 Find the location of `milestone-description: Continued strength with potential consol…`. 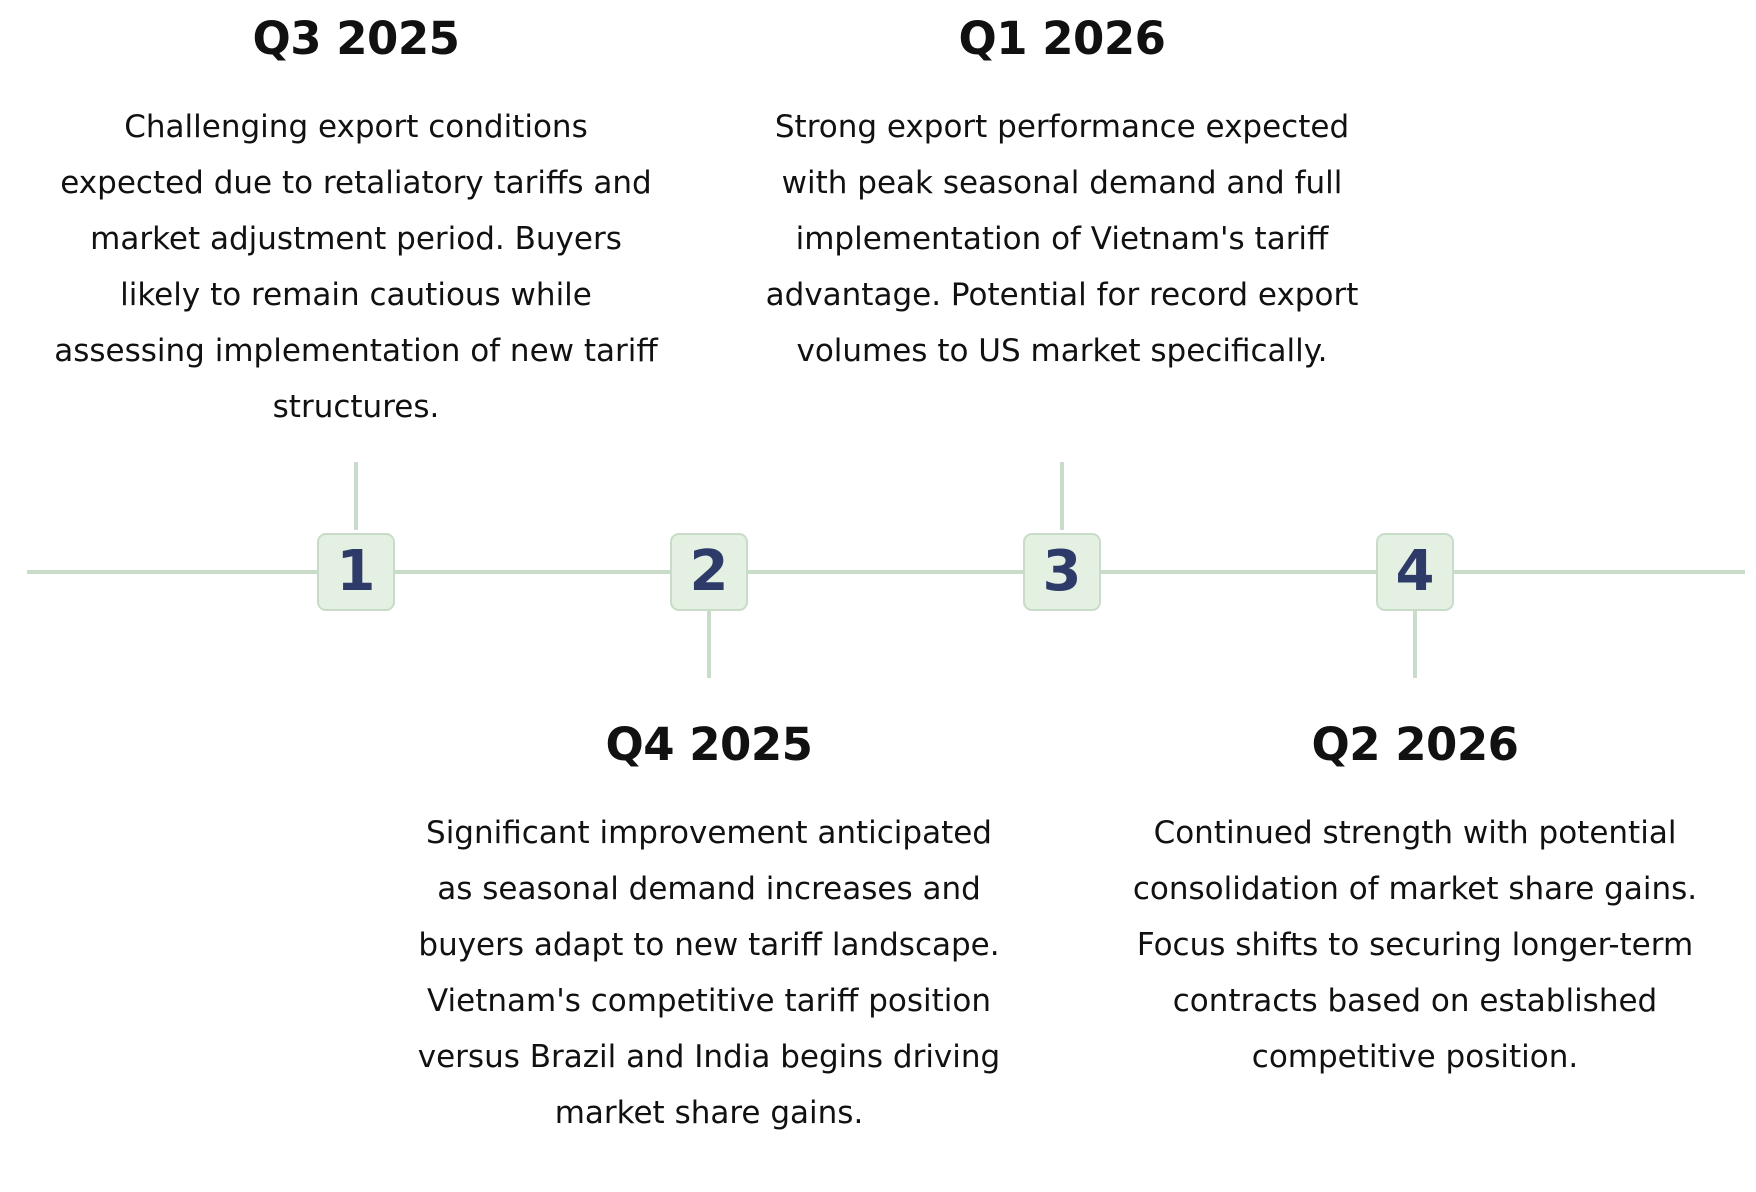

milestone-description: Continued strength with potential consol… is located at coordinates (1415, 945).